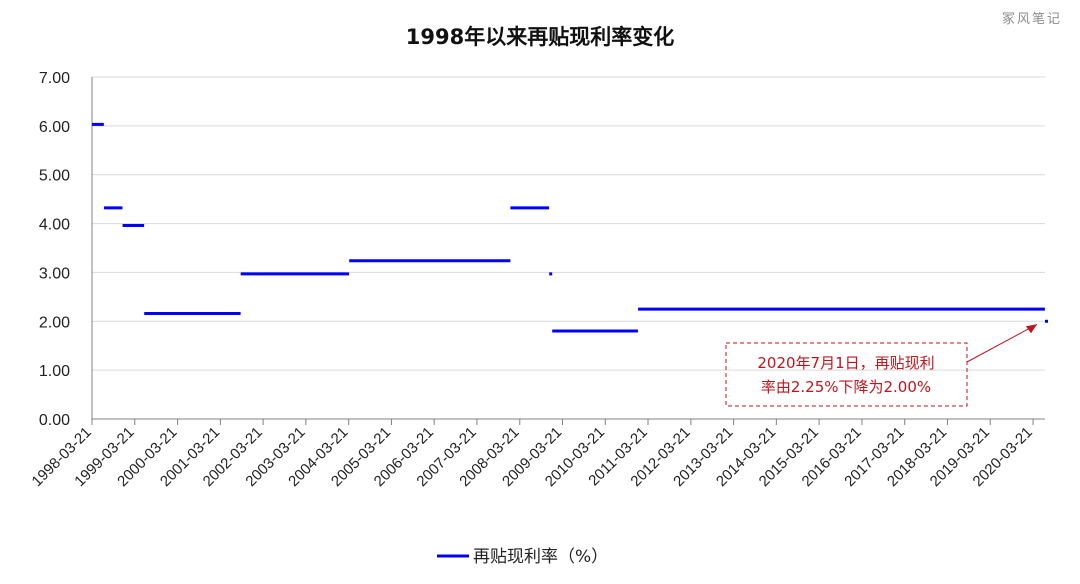 The image size is (1080, 584). I want to click on chart-title: 1998年以来再贴现利率变化, so click(540, 37).